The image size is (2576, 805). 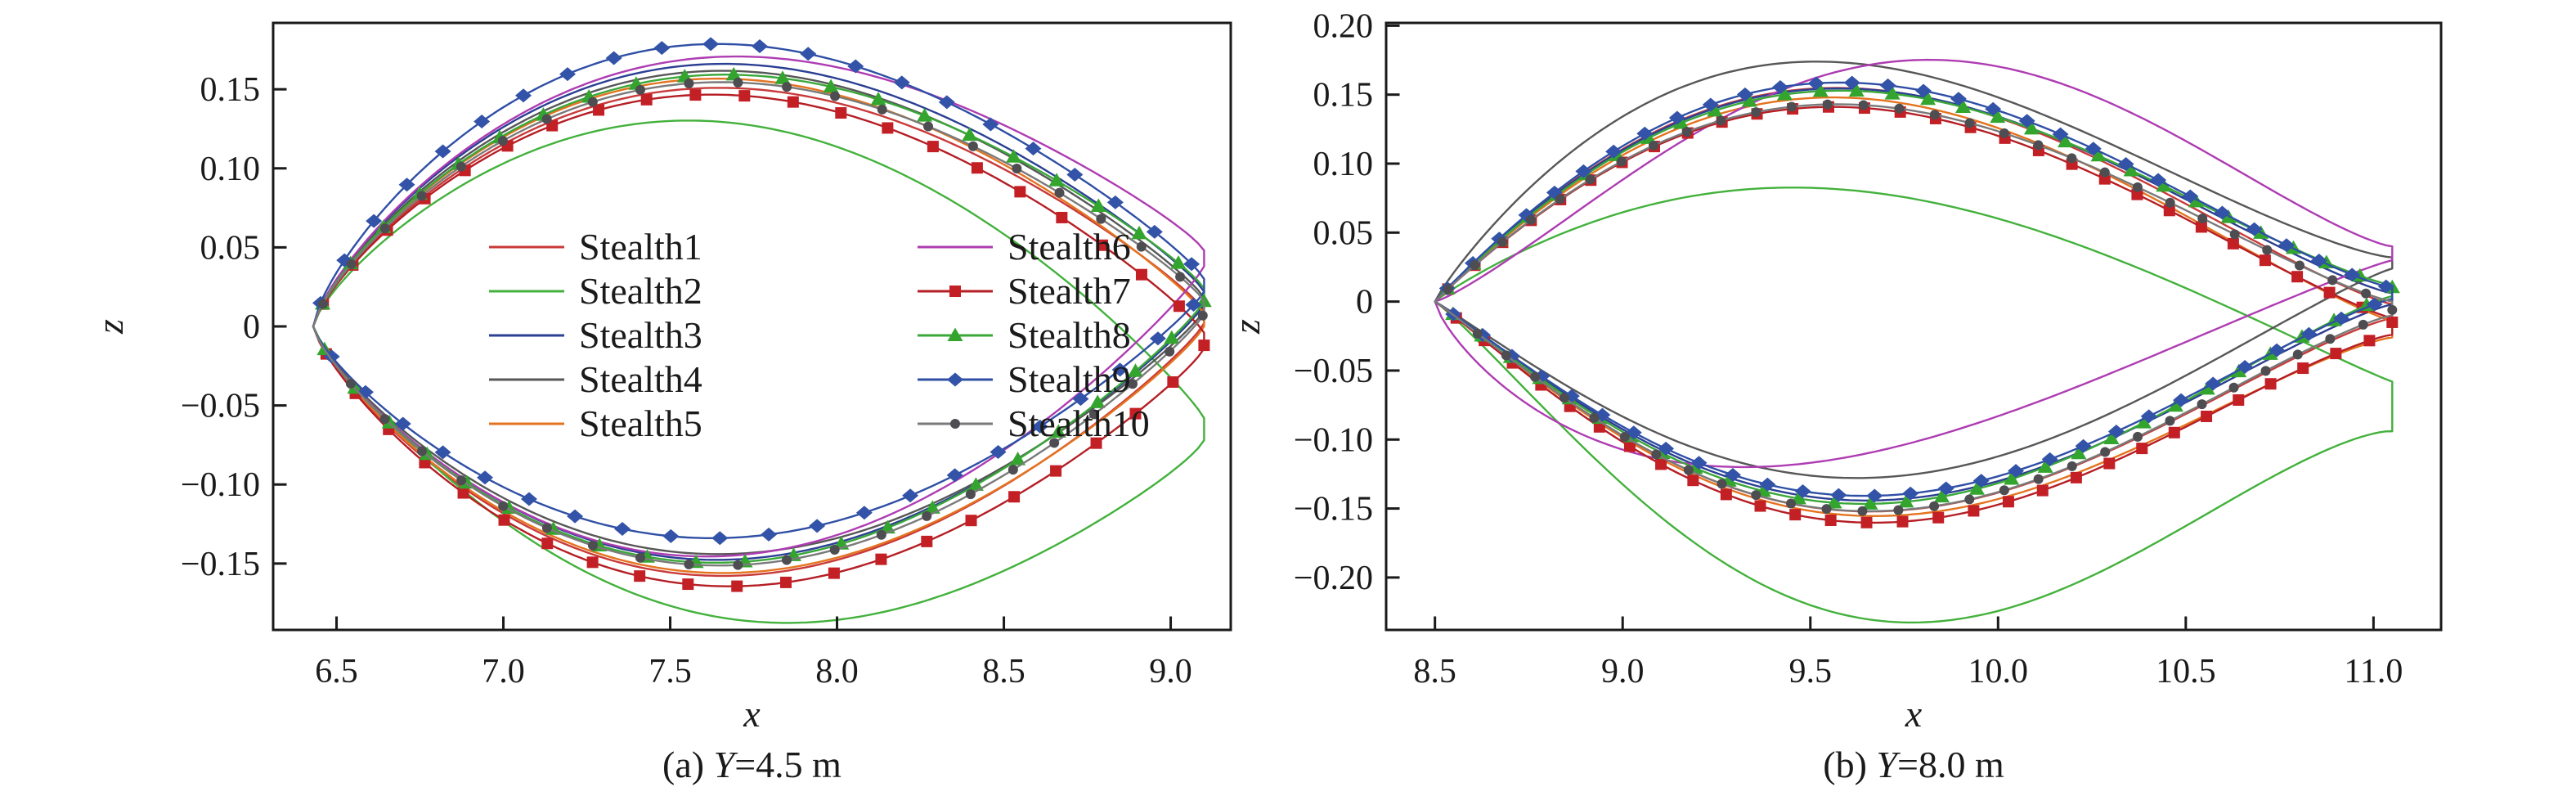 What do you see at coordinates (221, 485) in the screenshot?
I see `y-tick-label: −0.10` at bounding box center [221, 485].